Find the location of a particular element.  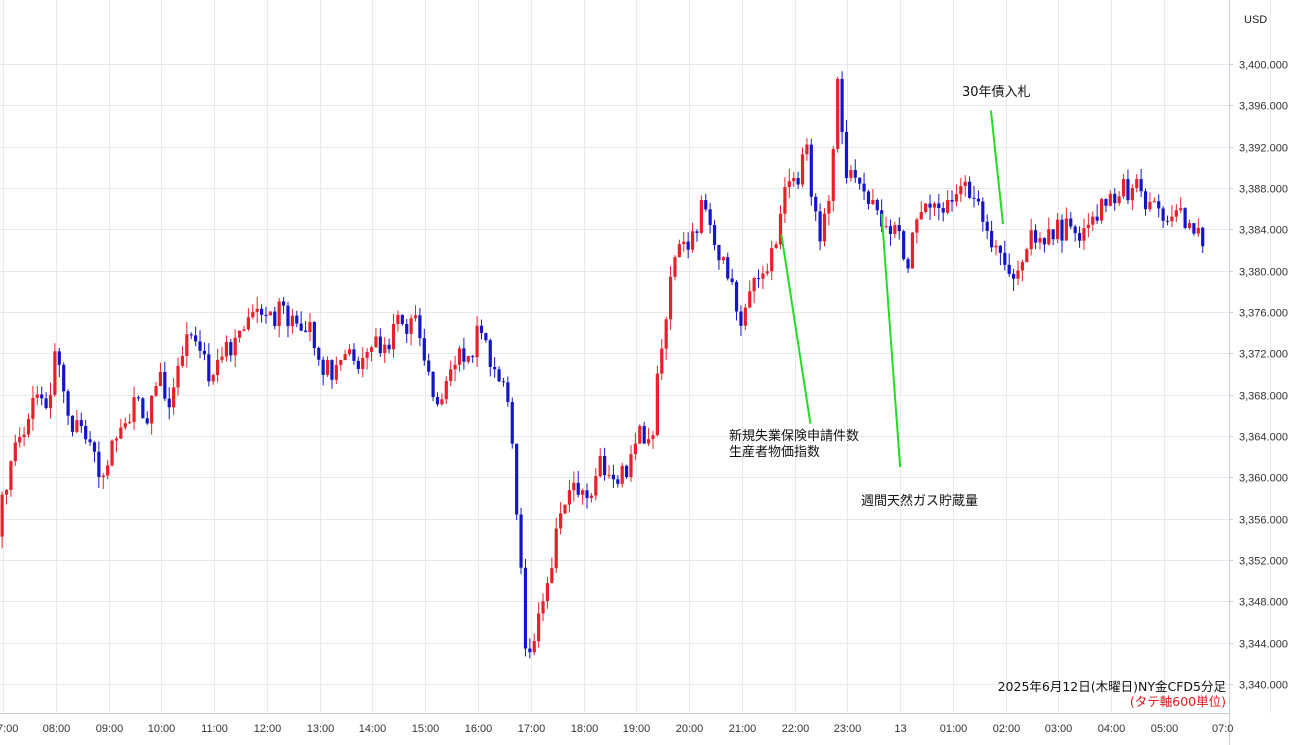

chart-caption: 2025年6月12日(木曜日)NY金CFD5分足 (タテ軸600単位) is located at coordinates (1112, 694).